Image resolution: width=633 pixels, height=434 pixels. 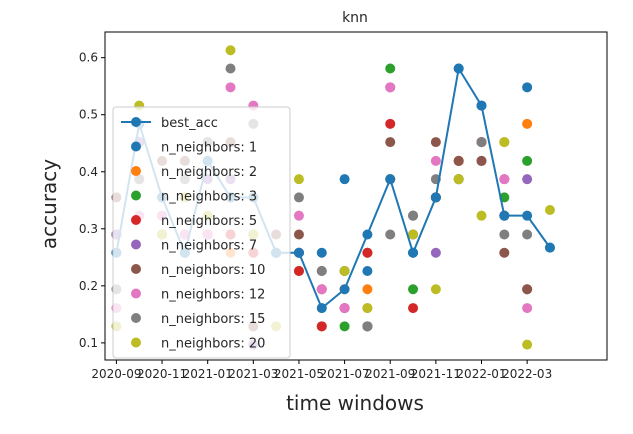 I want to click on legend-item: n_neighbors: 2, so click(x=194, y=172).